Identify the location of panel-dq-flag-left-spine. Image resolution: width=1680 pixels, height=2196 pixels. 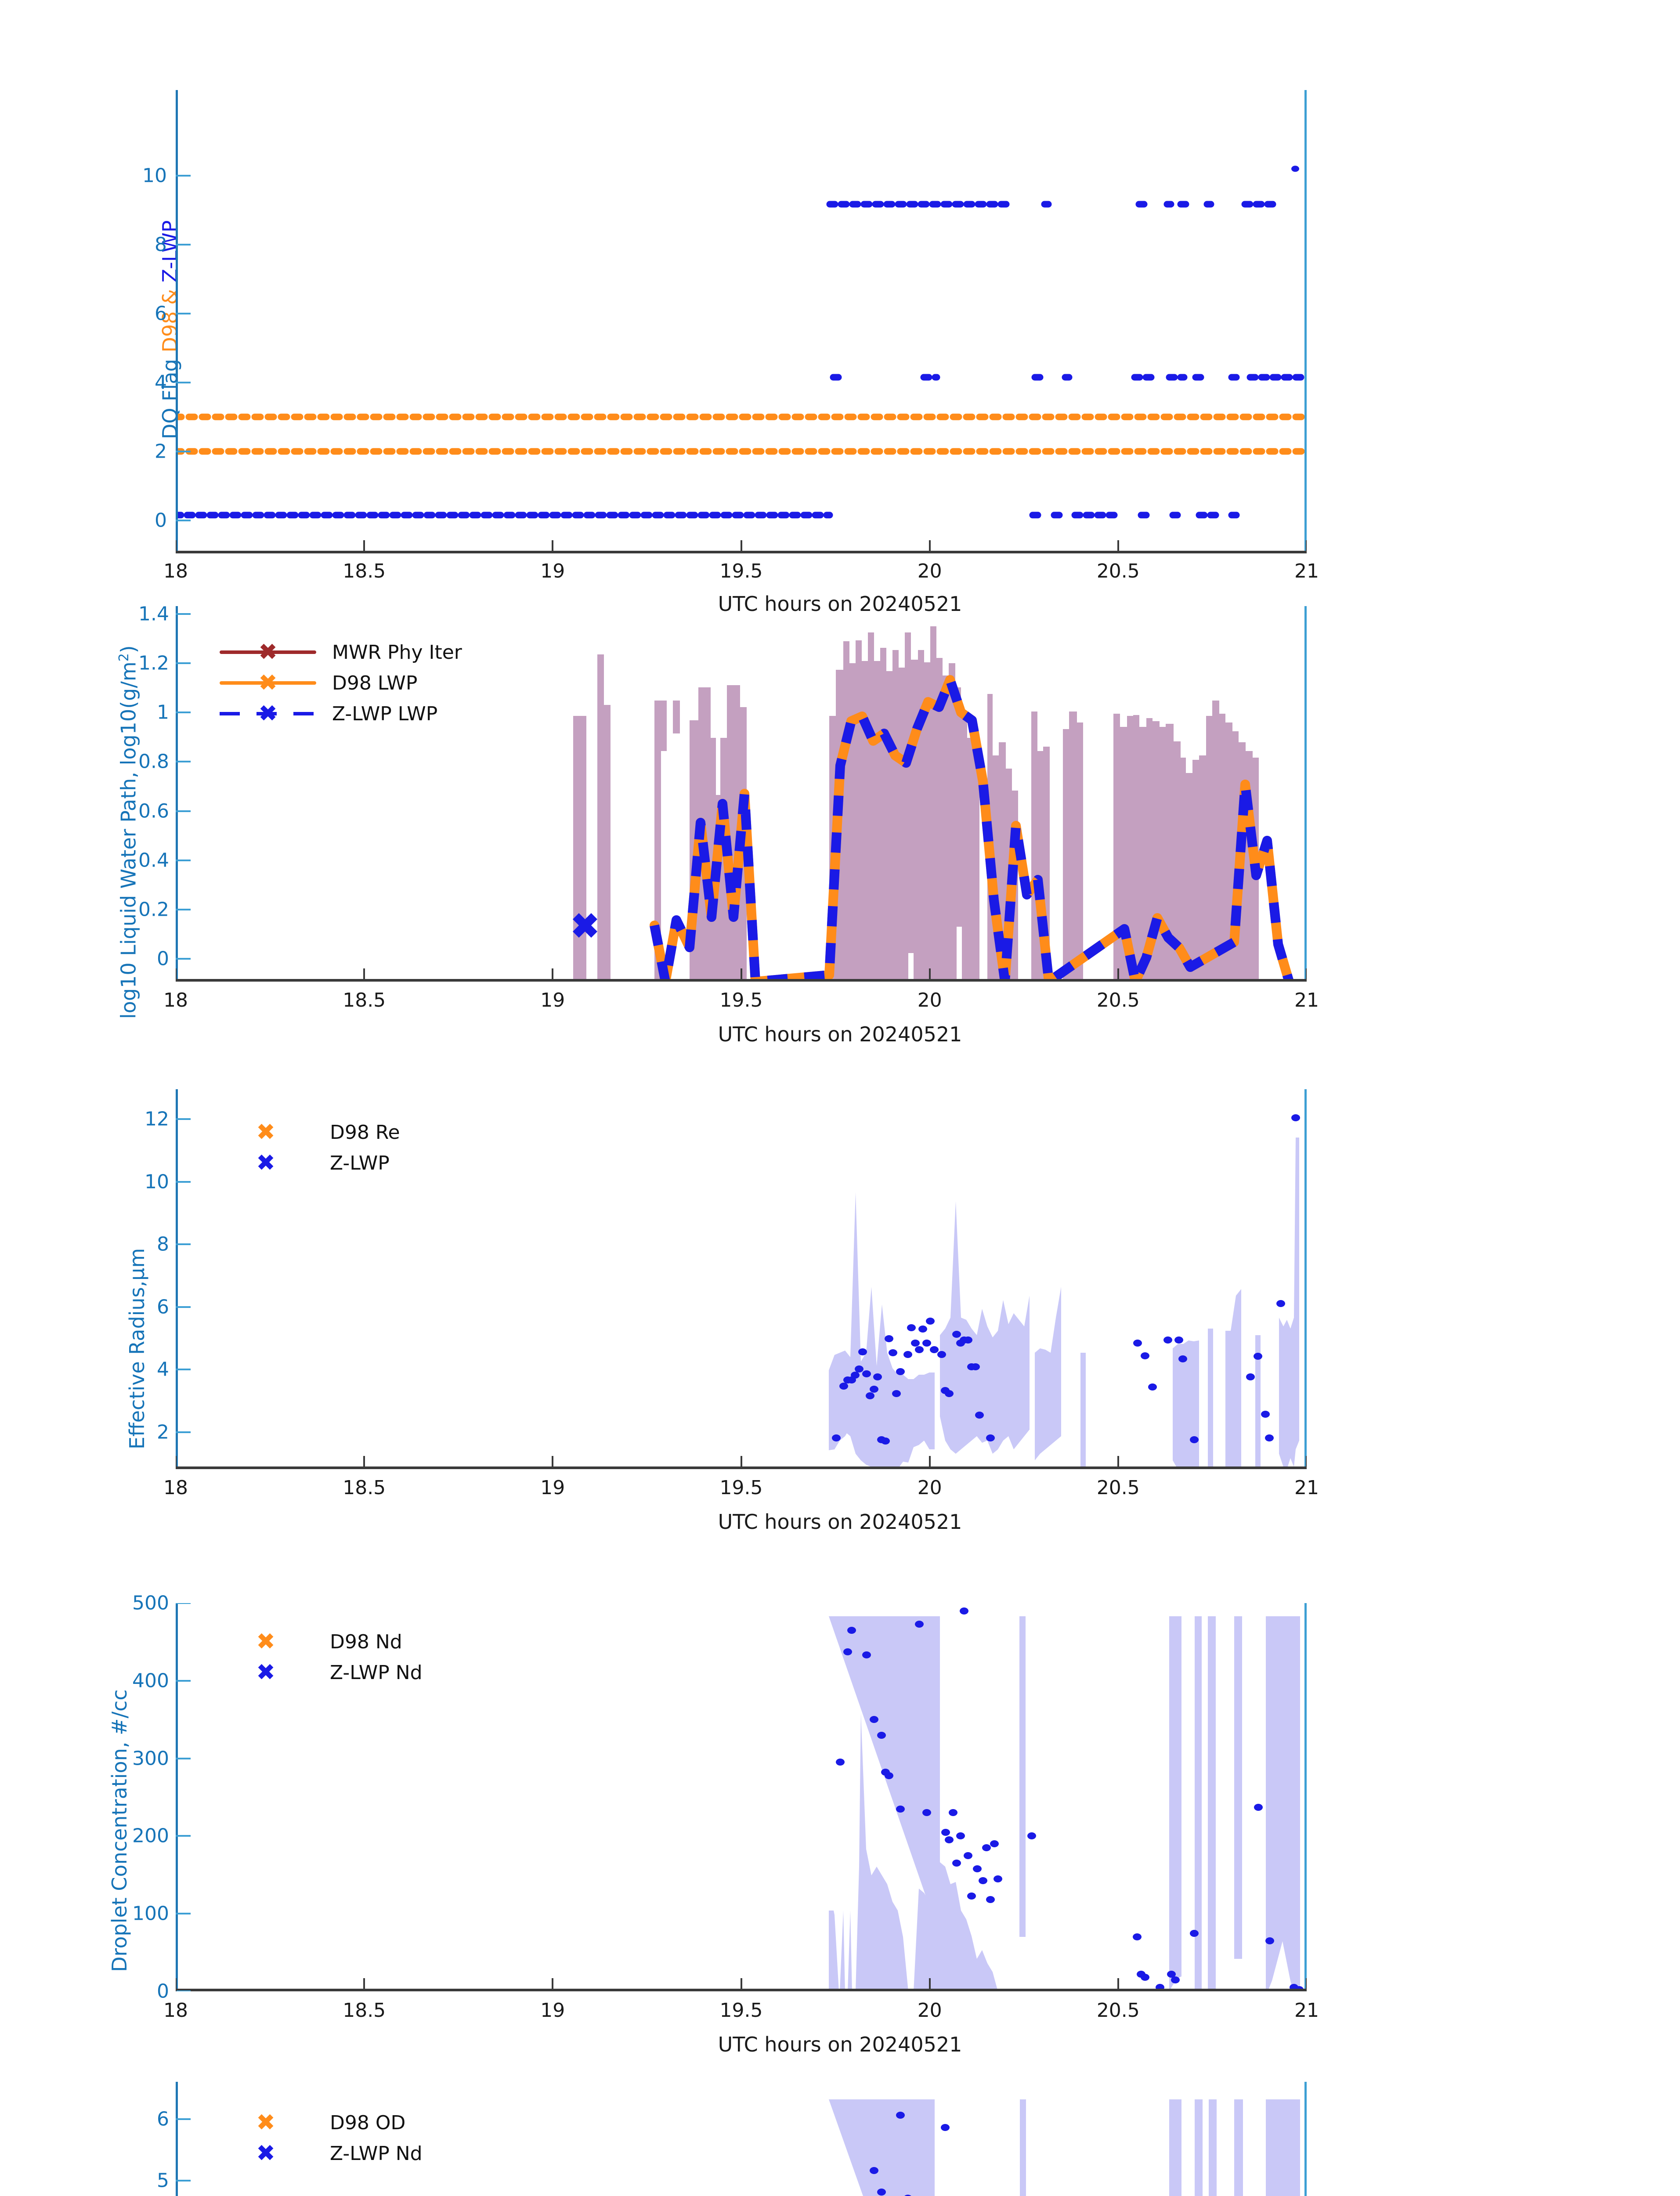
(177, 321).